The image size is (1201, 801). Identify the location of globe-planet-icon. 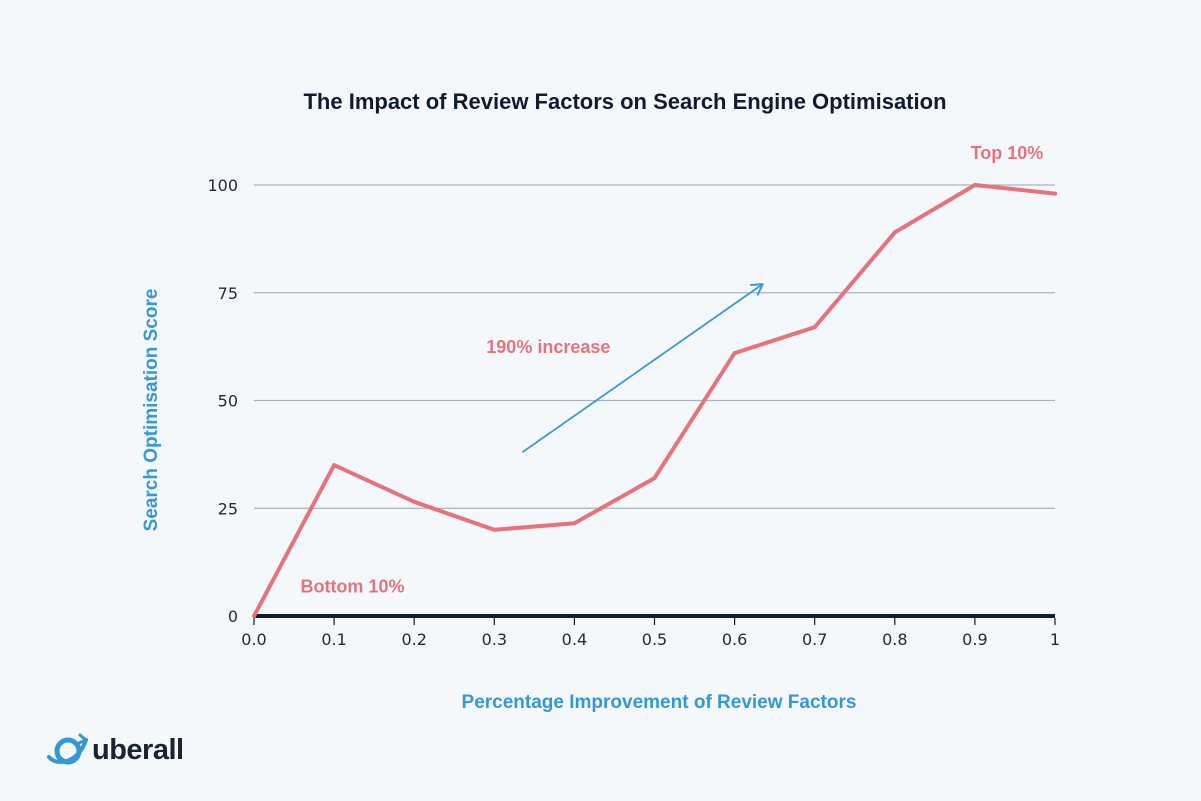
(67, 749).